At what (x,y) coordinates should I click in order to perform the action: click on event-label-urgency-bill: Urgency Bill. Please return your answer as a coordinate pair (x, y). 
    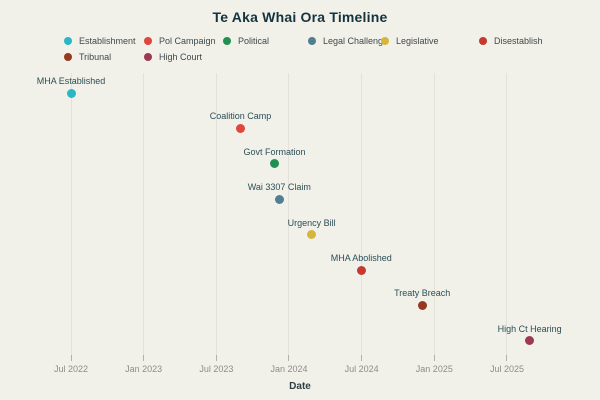
    Looking at the image, I should click on (311, 222).